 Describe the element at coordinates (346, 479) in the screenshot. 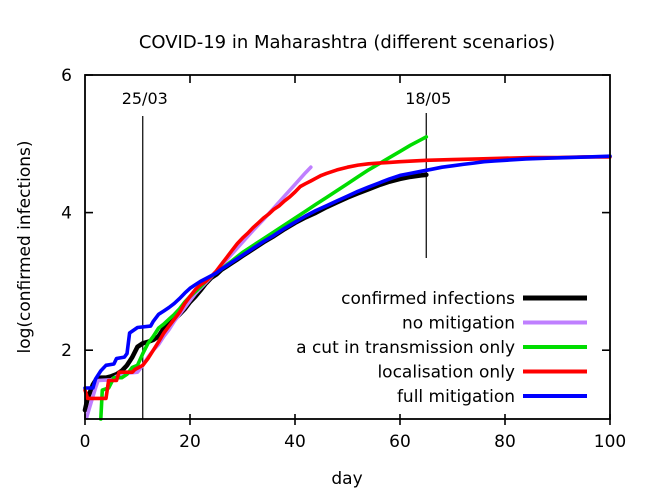

I see `x-axis-label: day` at that location.